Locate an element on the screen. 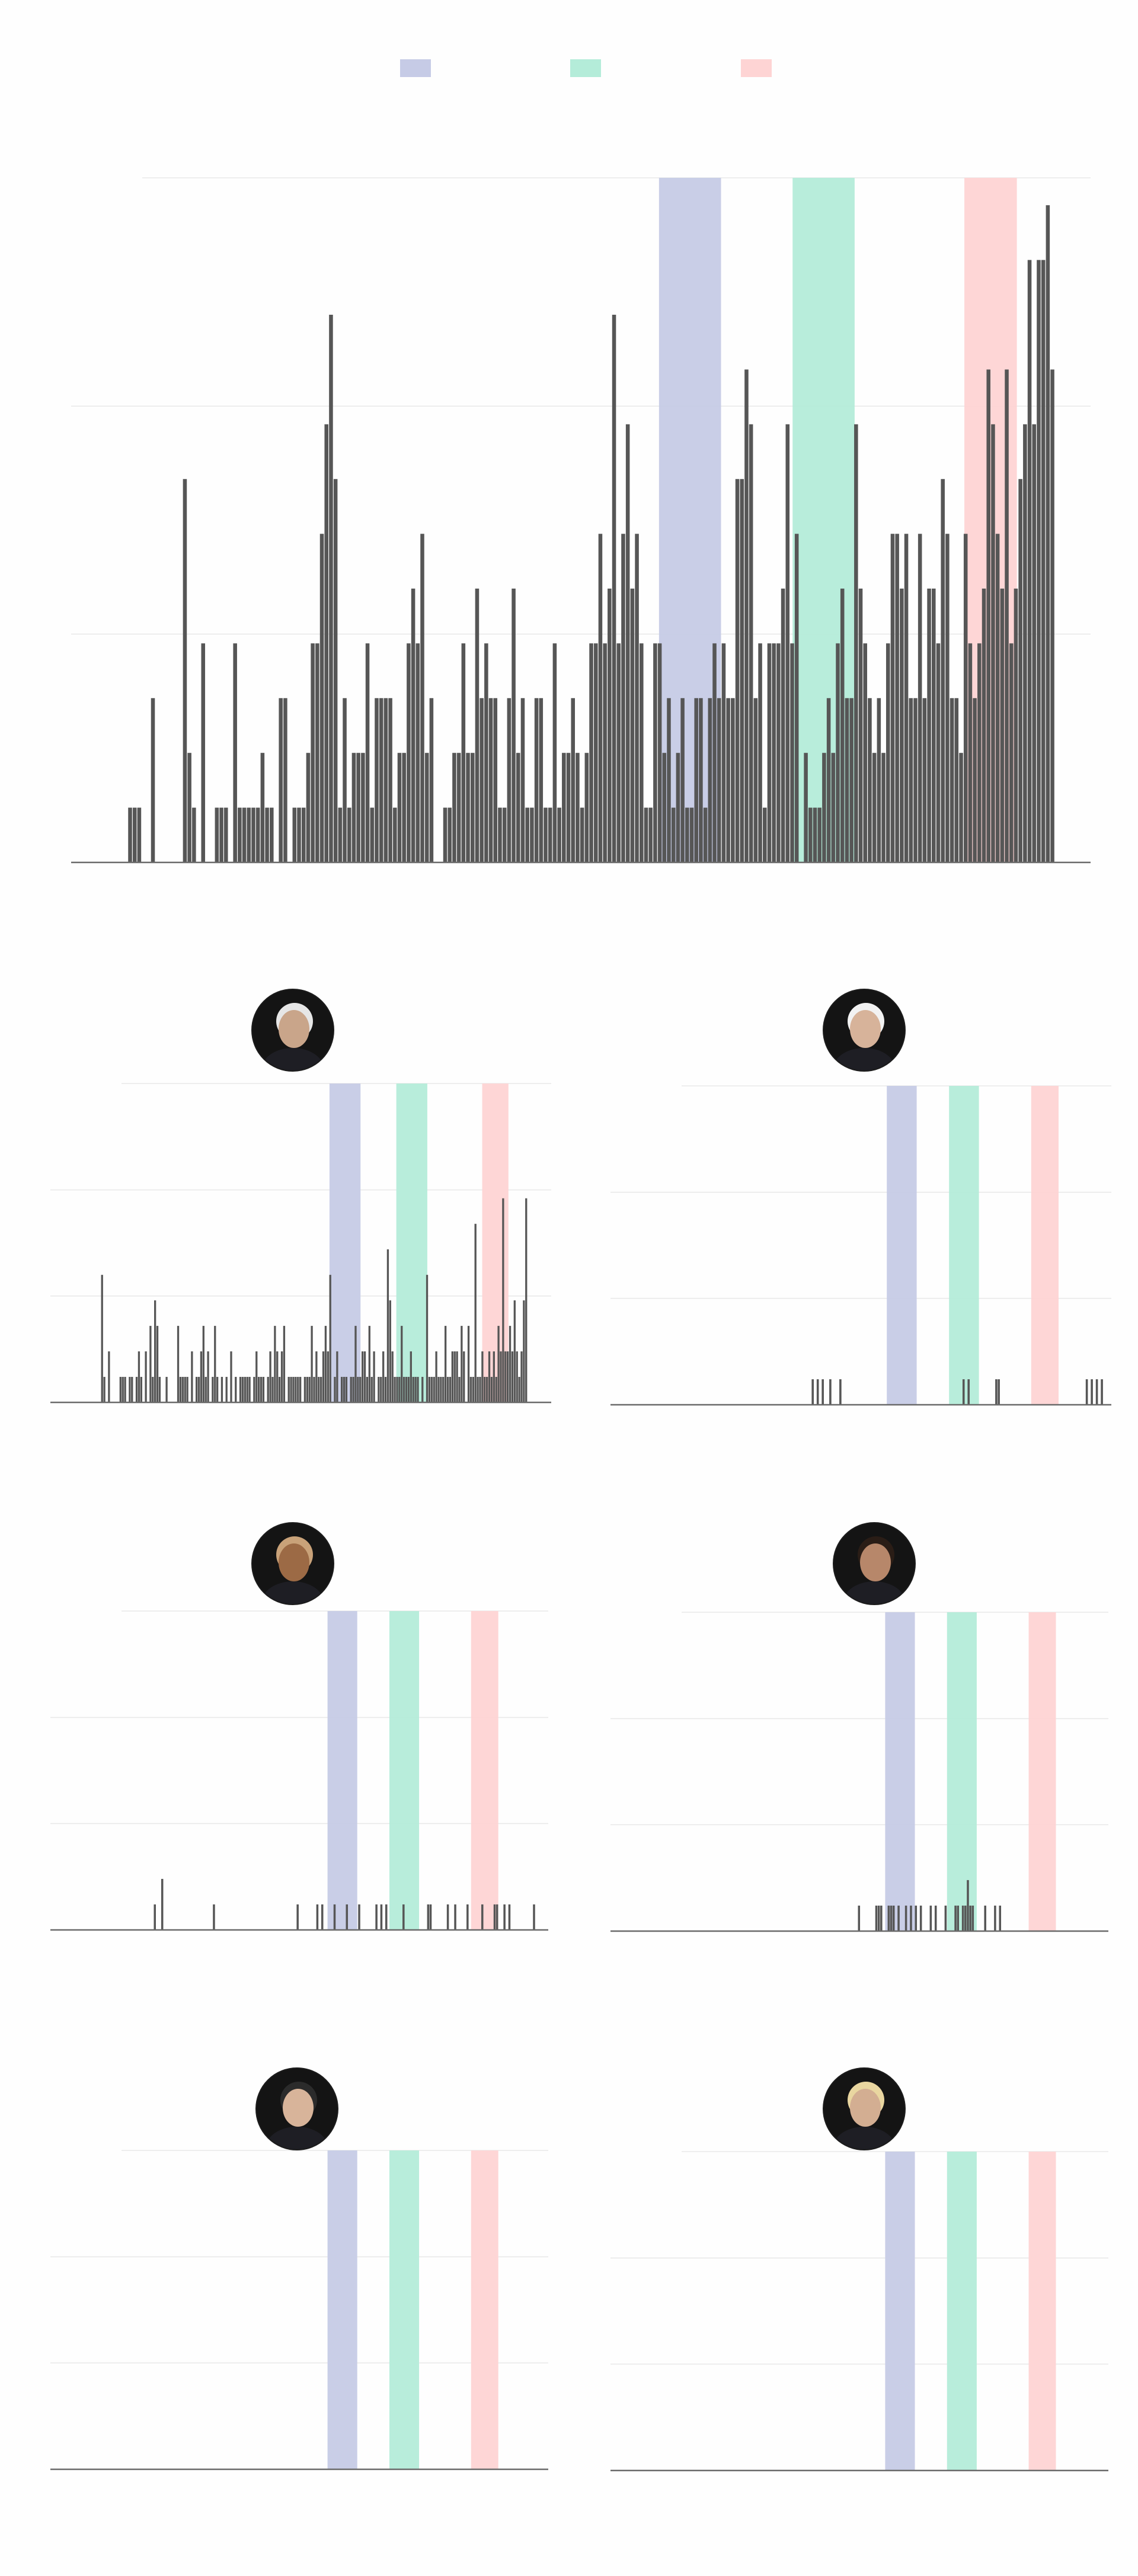  avatar-5-shoulders is located at coordinates (297, 2138).